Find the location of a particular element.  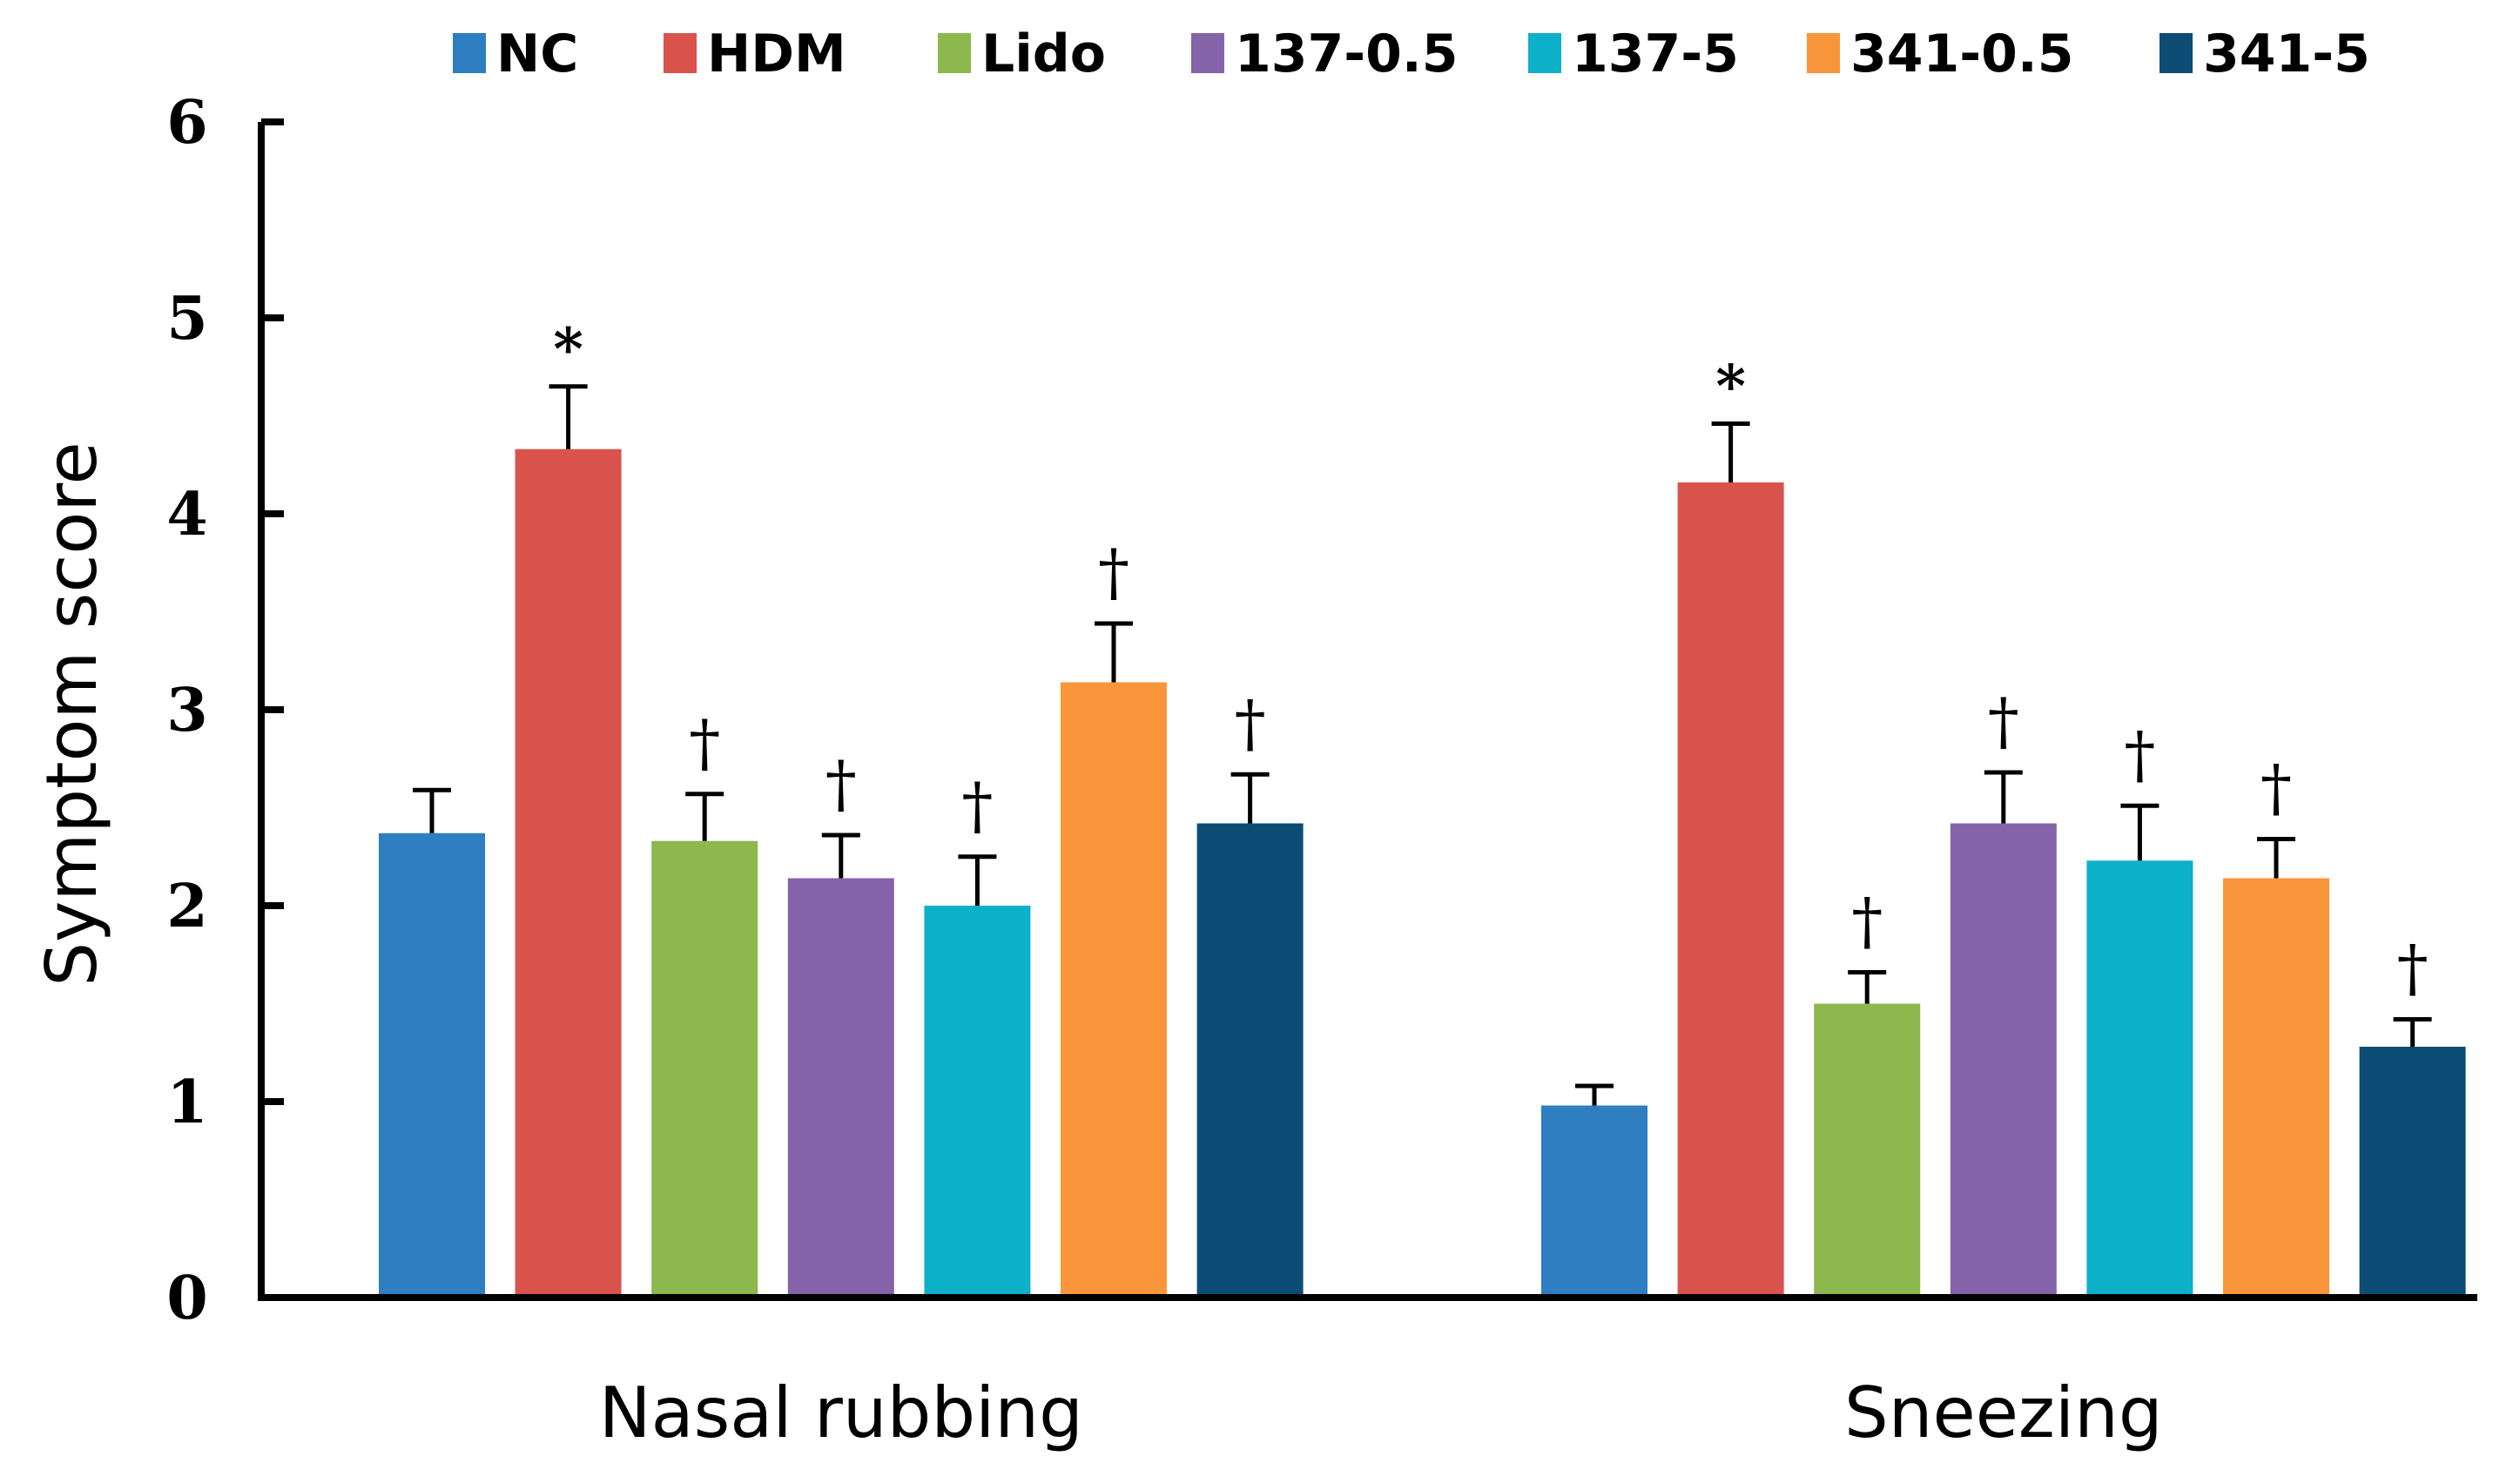

legend-swatch-Lido is located at coordinates (954, 53).